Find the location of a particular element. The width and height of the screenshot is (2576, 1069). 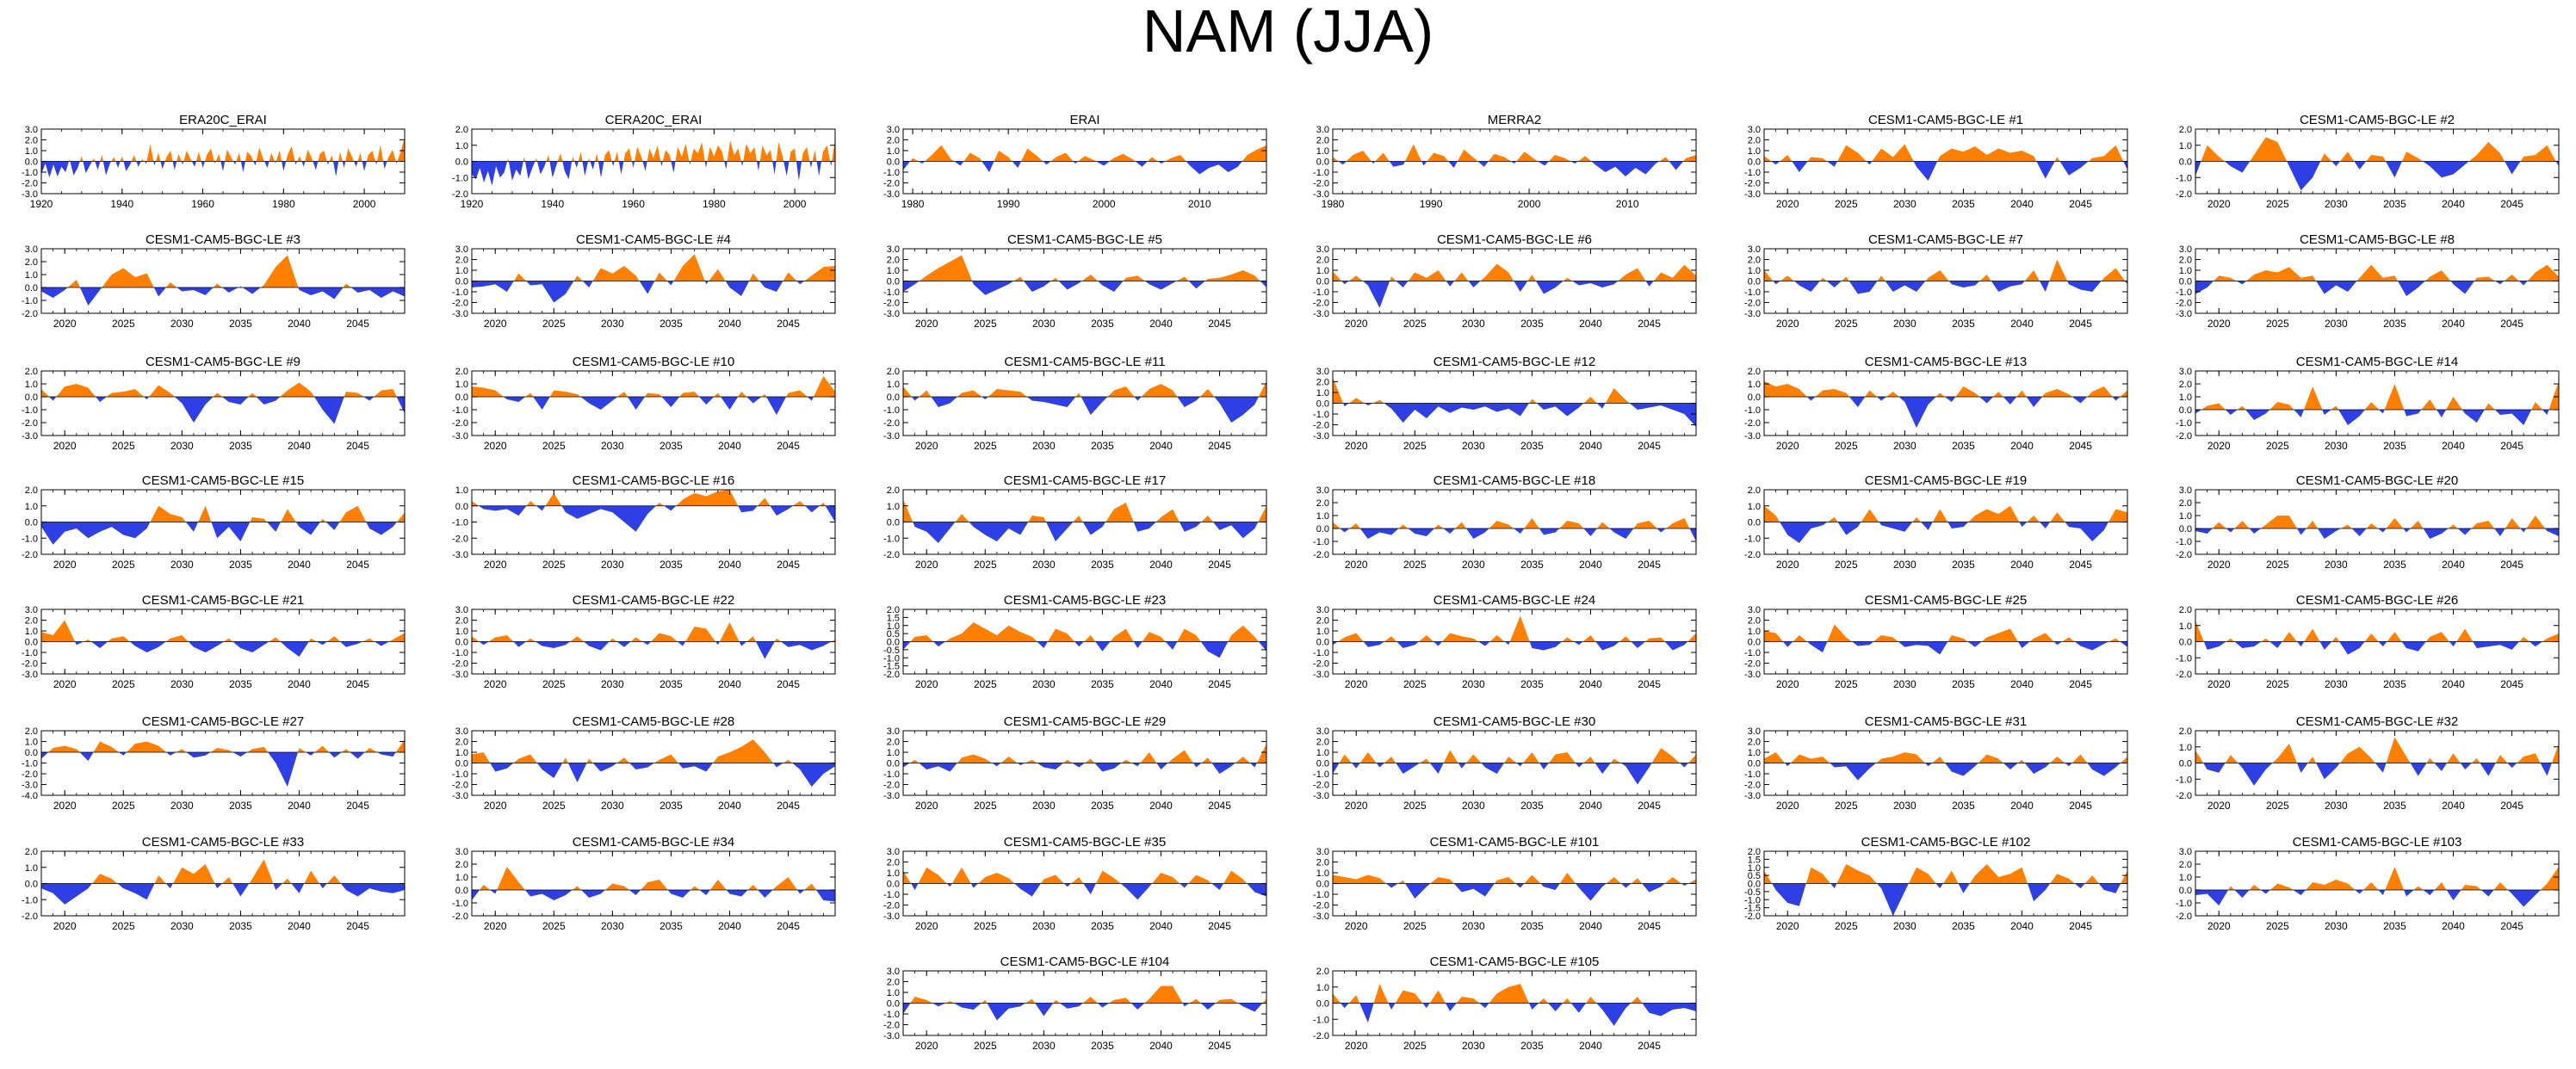

panel-title: CESM1-CAM5-BGC-LE #20 is located at coordinates (2377, 481).